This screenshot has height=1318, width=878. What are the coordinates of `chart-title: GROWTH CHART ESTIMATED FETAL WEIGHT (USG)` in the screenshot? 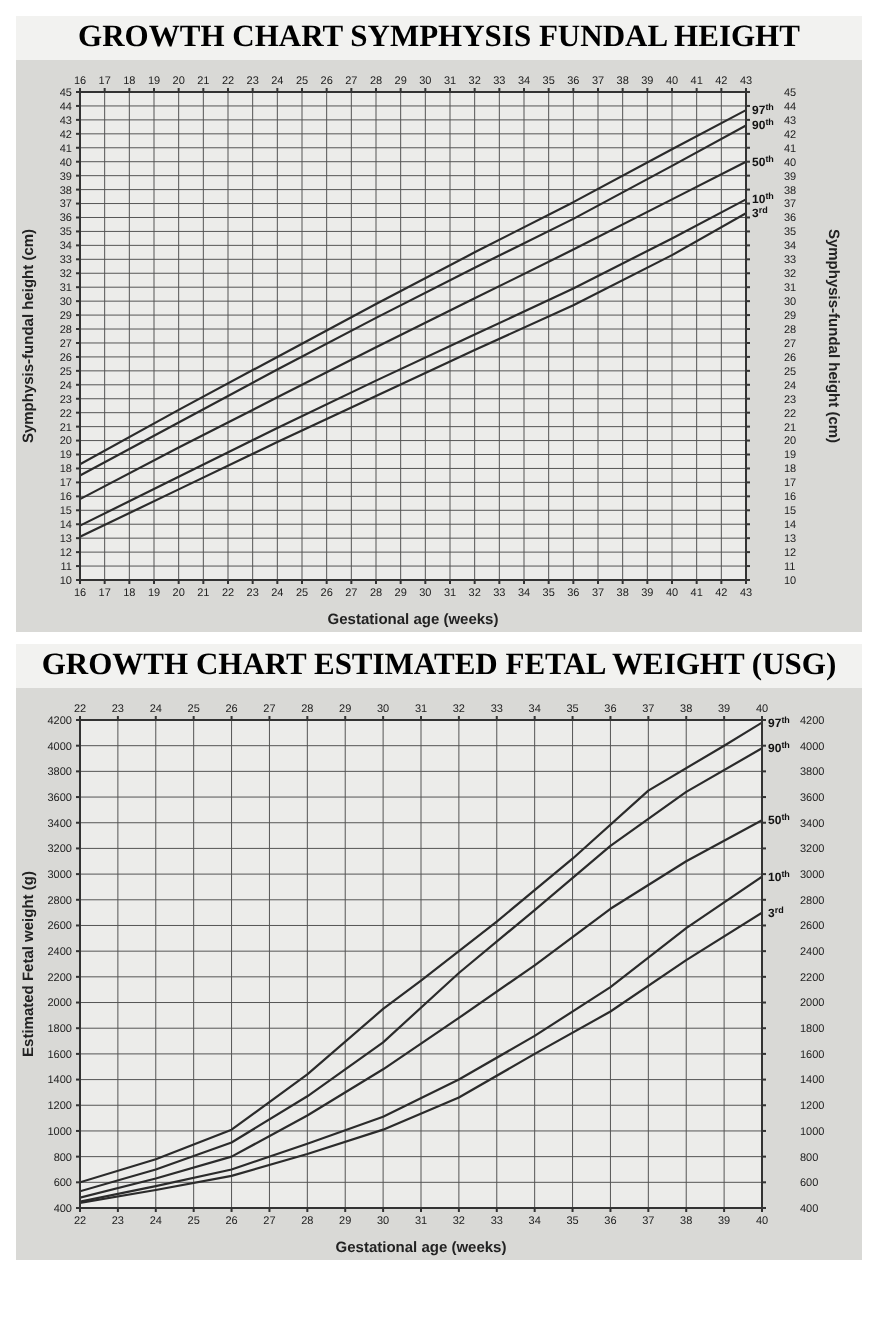 It's located at (439, 666).